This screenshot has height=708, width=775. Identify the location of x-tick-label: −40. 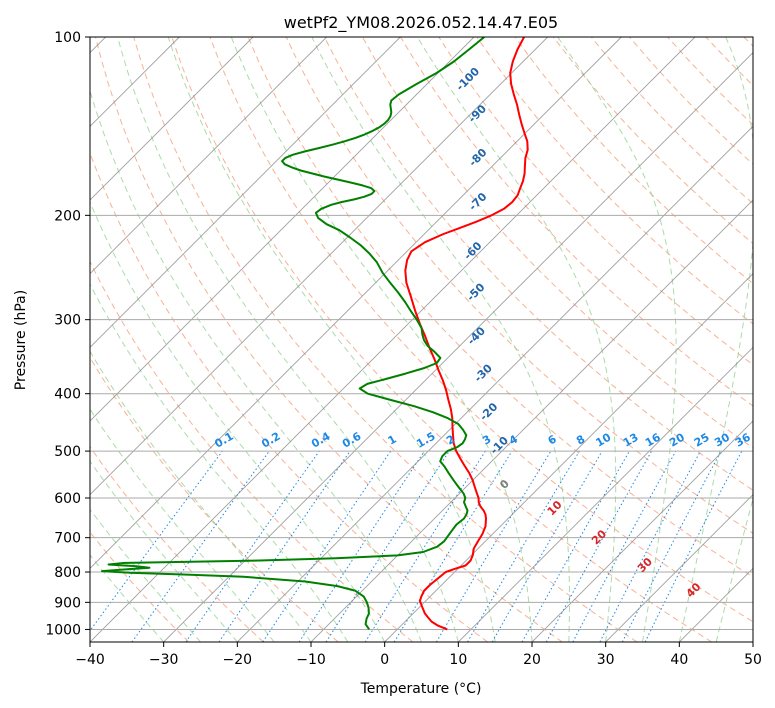
(90, 660).